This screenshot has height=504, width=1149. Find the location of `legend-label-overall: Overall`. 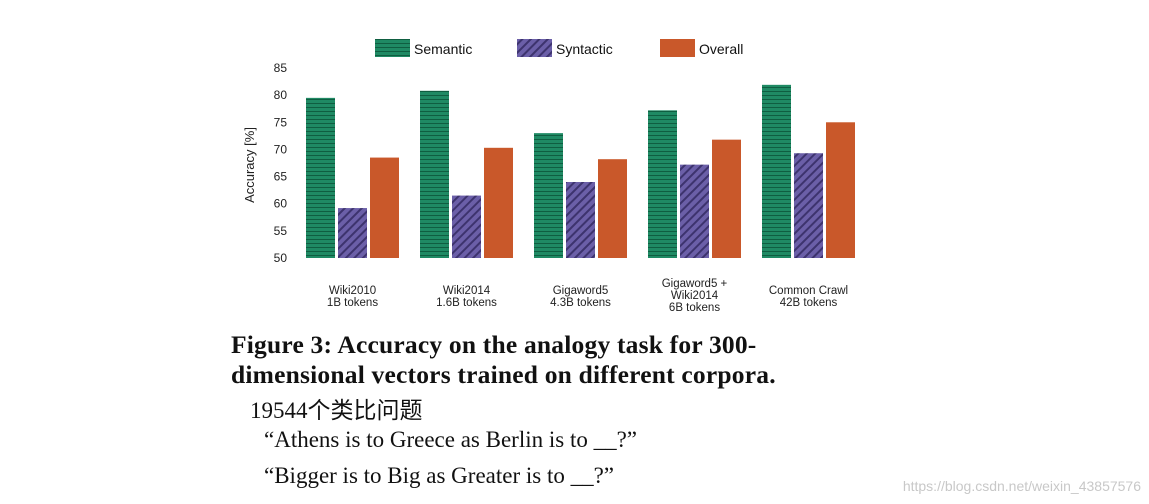

legend-label-overall: Overall is located at coordinates (721, 49).